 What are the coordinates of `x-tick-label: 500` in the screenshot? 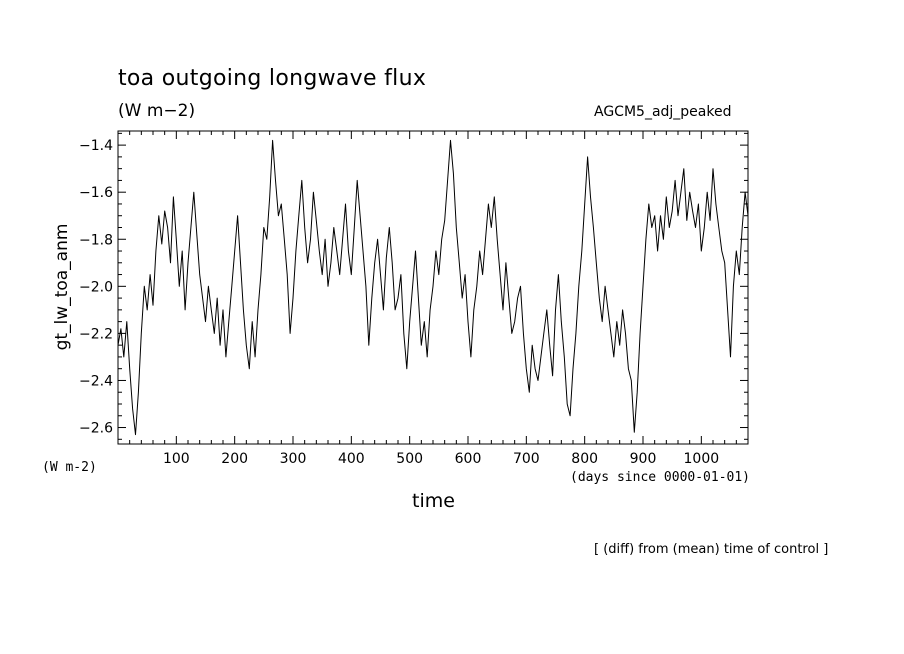 It's located at (409, 459).